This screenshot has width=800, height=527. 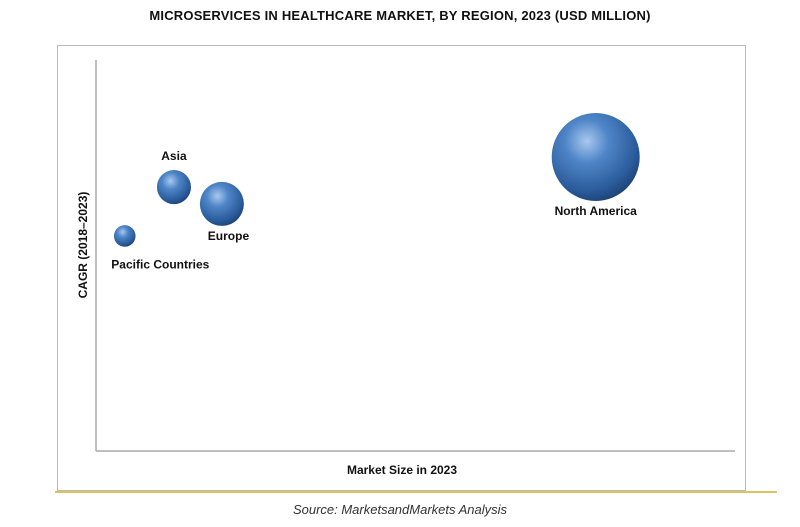 What do you see at coordinates (124, 236) in the screenshot?
I see `bubble-pacific-countries` at bounding box center [124, 236].